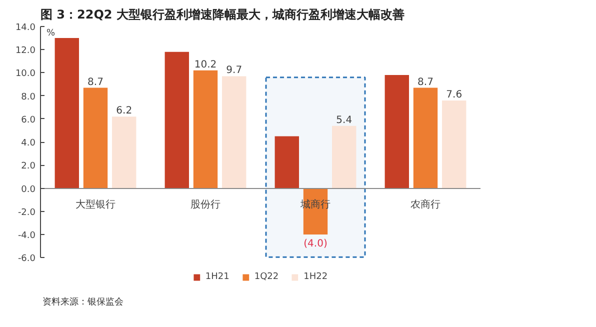 The width and height of the screenshot is (596, 327). I want to click on y-tick-label: 10.0, so click(25, 74).